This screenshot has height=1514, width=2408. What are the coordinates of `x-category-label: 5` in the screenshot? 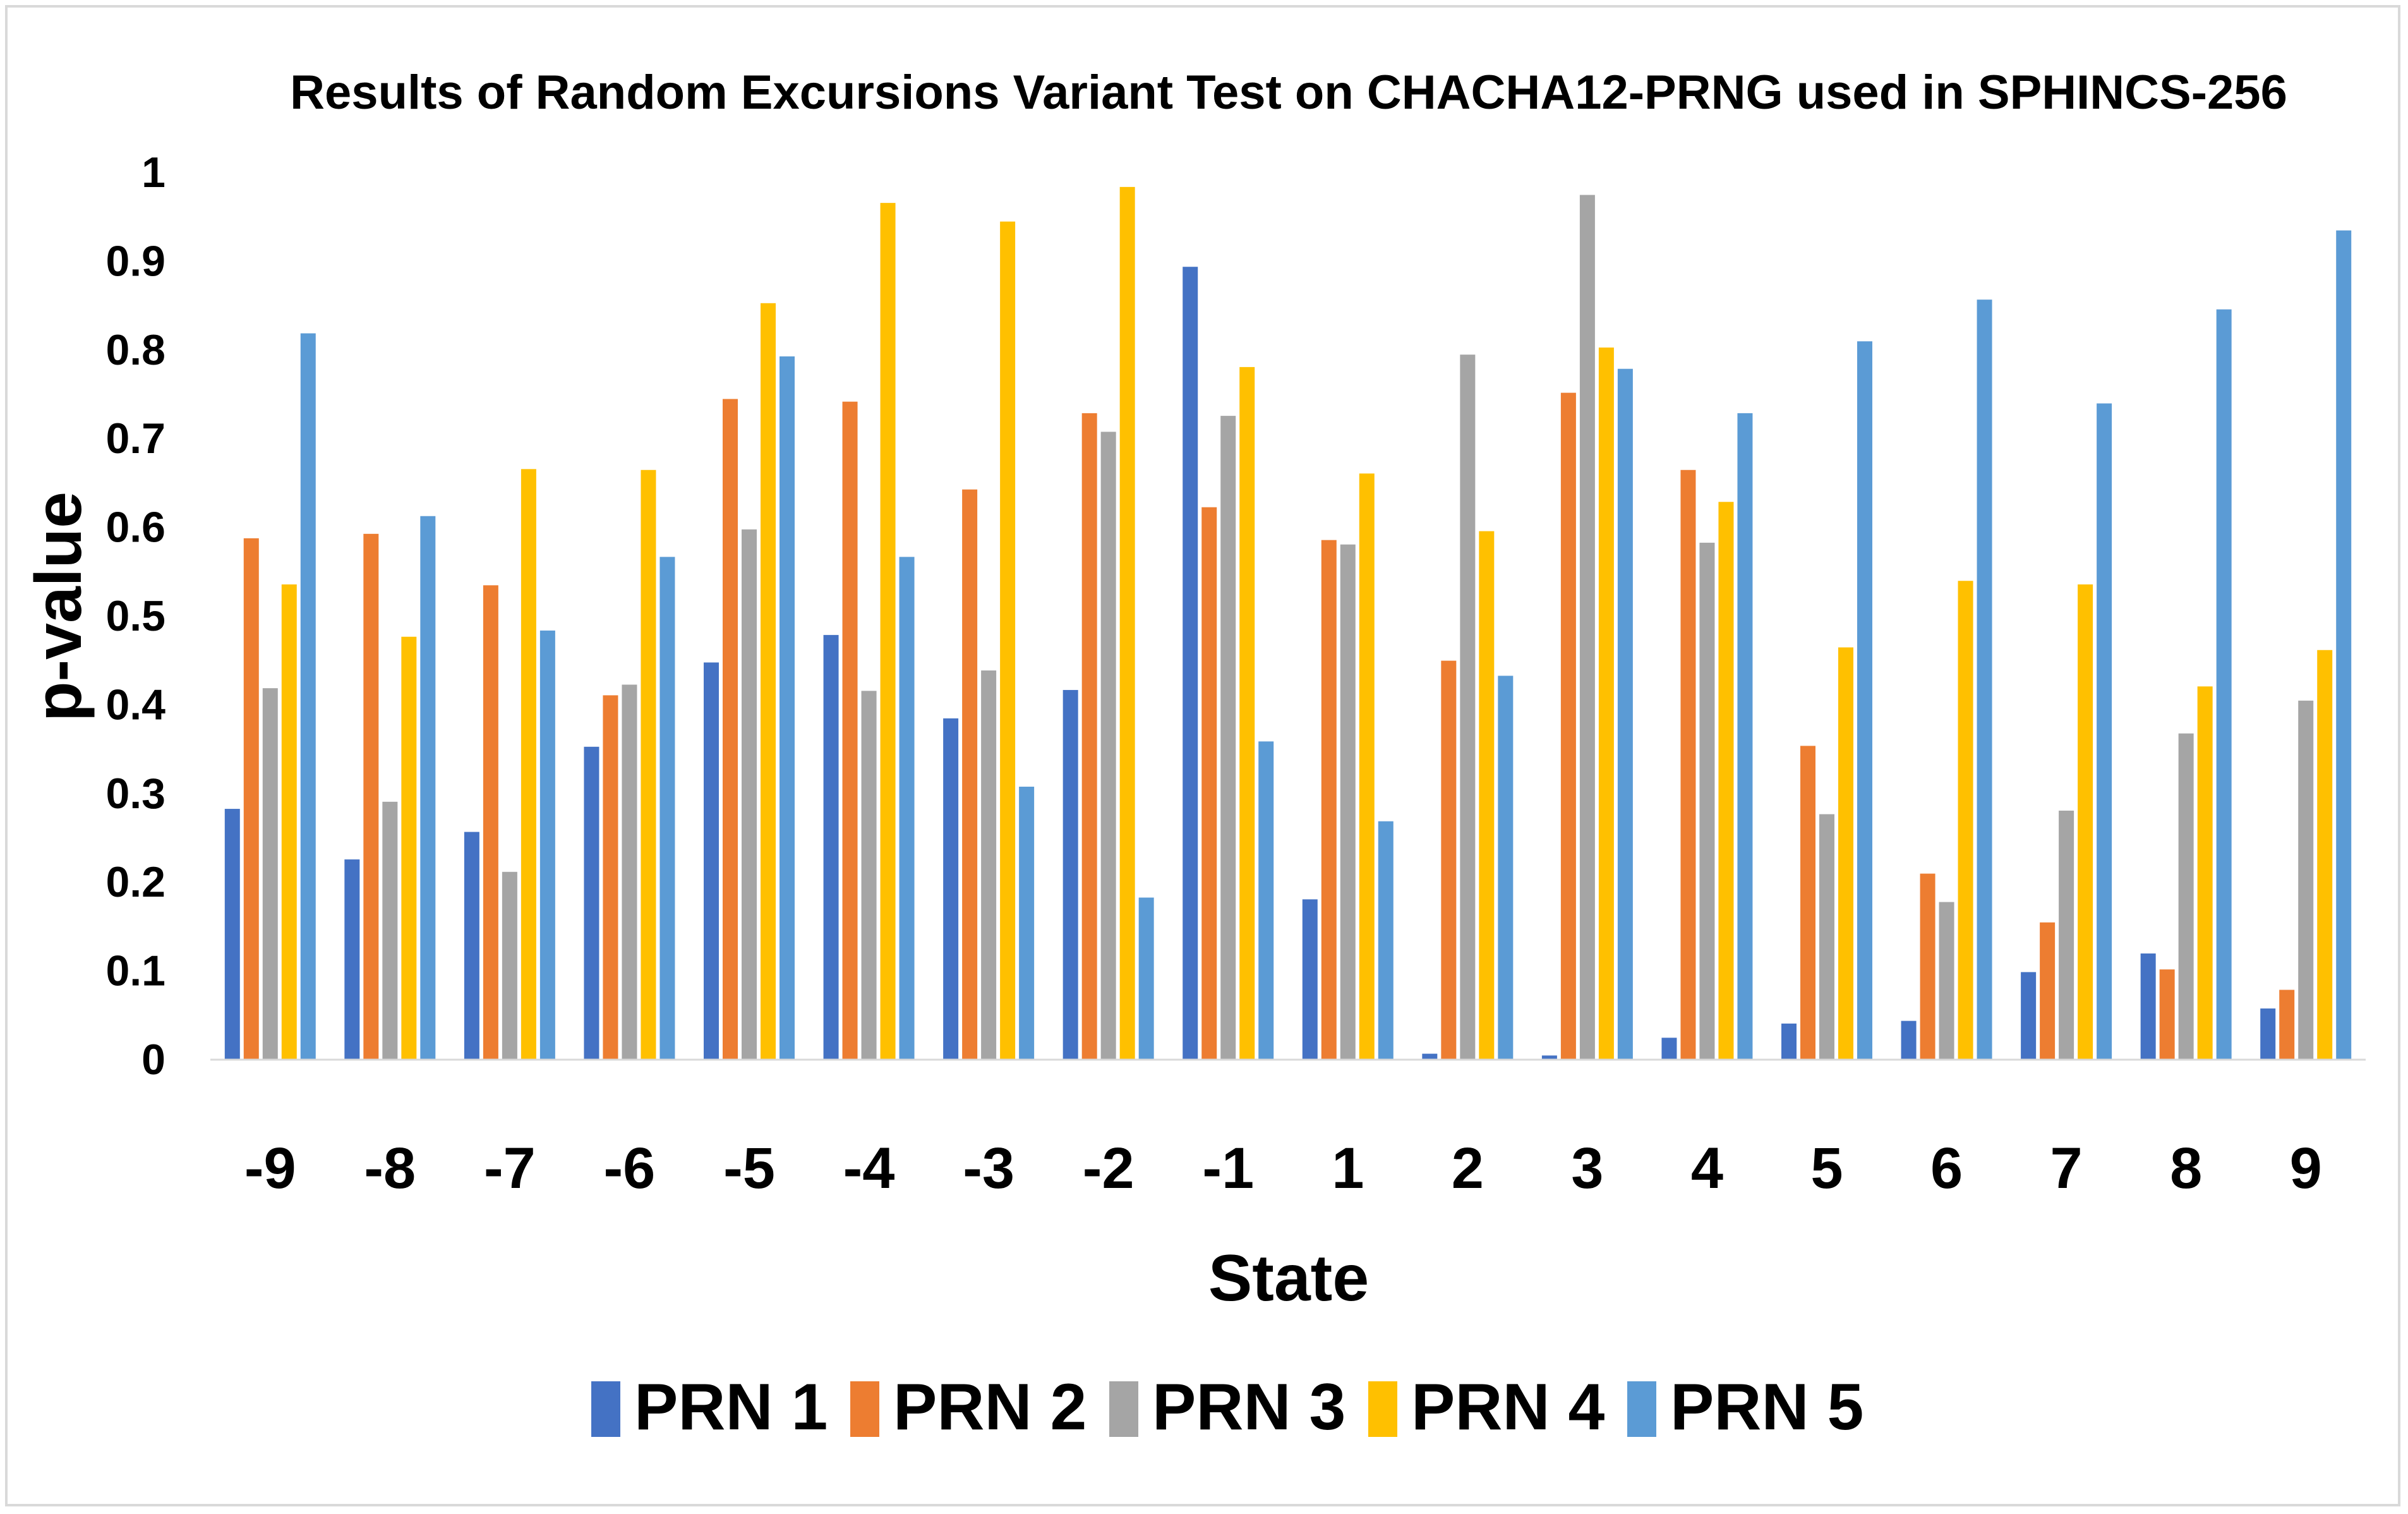 It's located at (1827, 1169).